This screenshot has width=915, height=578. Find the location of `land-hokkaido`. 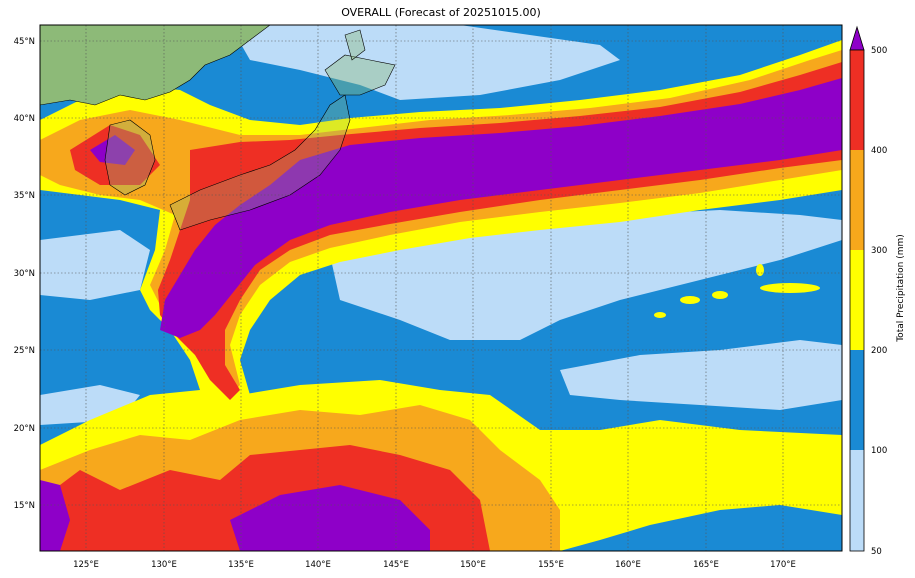

land-hokkaido is located at coordinates (360, 75).